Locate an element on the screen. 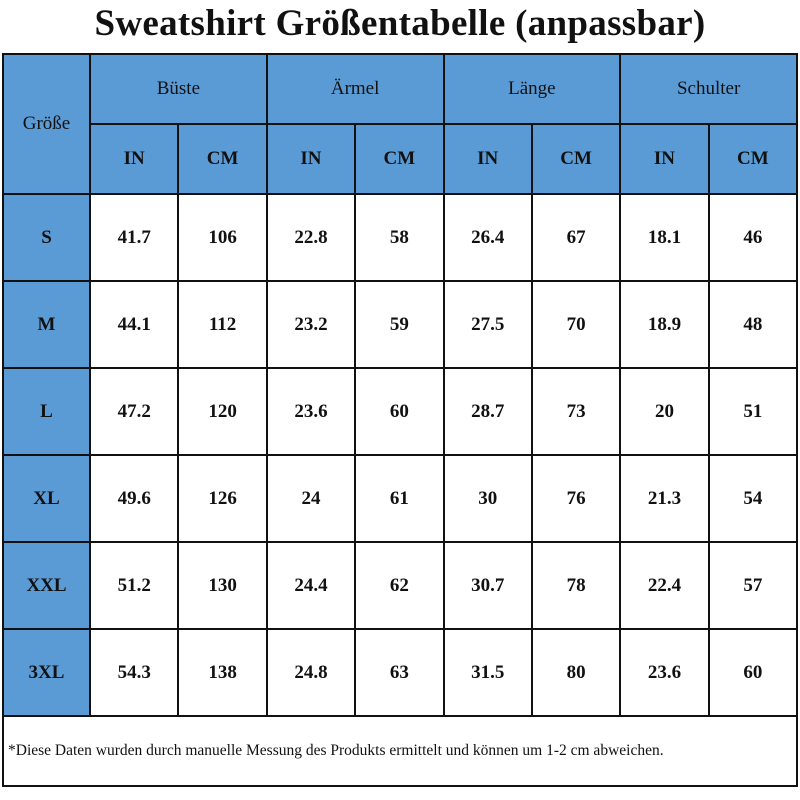 The height and width of the screenshot is (800, 800). value-cell: 62 is located at coordinates (399, 585).